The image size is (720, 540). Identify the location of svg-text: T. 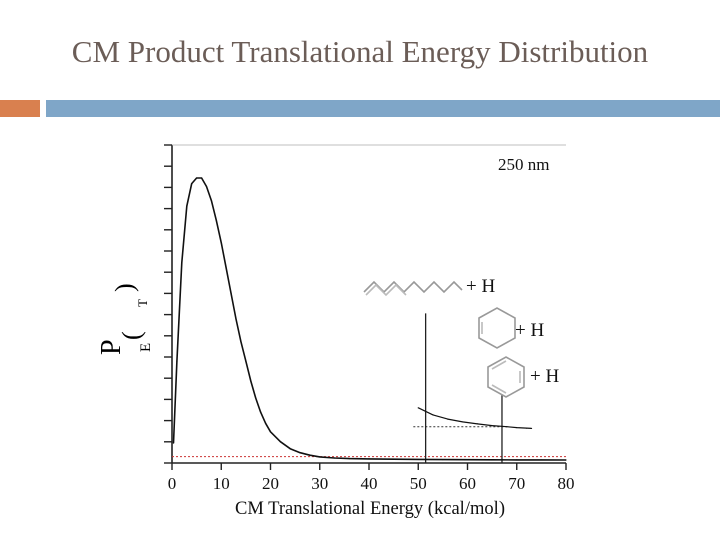
(142, 303).